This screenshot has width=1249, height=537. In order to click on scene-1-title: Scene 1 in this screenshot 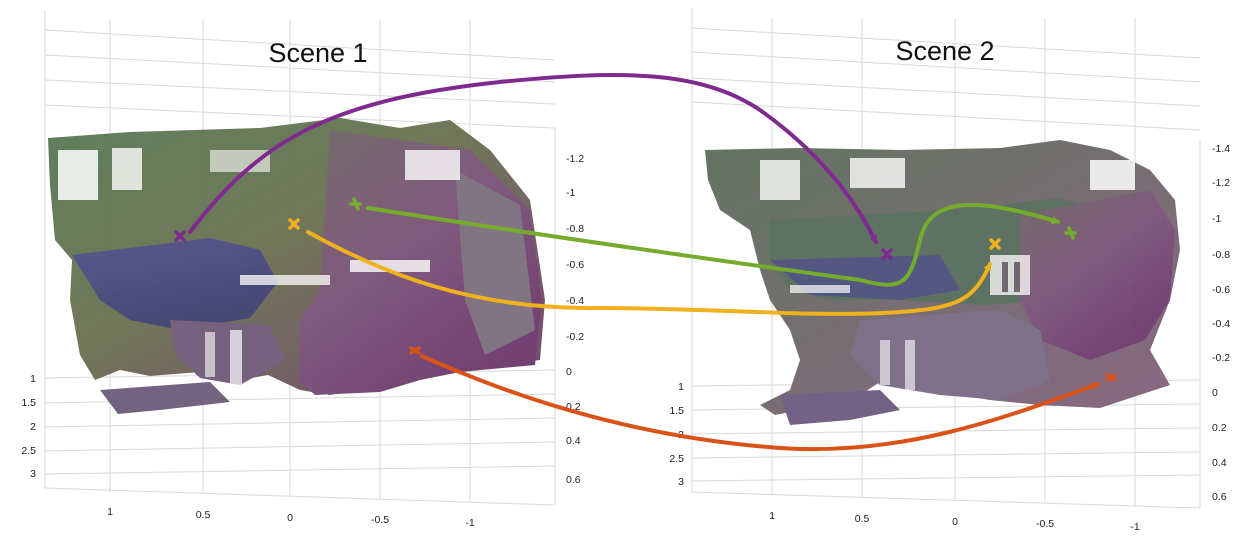, I will do `click(317, 53)`.